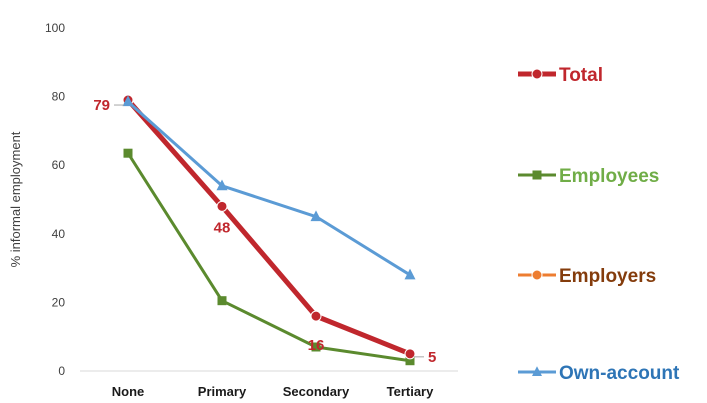 The image size is (707, 403). Describe the element at coordinates (410, 391) in the screenshot. I see `x-tick-label: Tertiary` at that location.